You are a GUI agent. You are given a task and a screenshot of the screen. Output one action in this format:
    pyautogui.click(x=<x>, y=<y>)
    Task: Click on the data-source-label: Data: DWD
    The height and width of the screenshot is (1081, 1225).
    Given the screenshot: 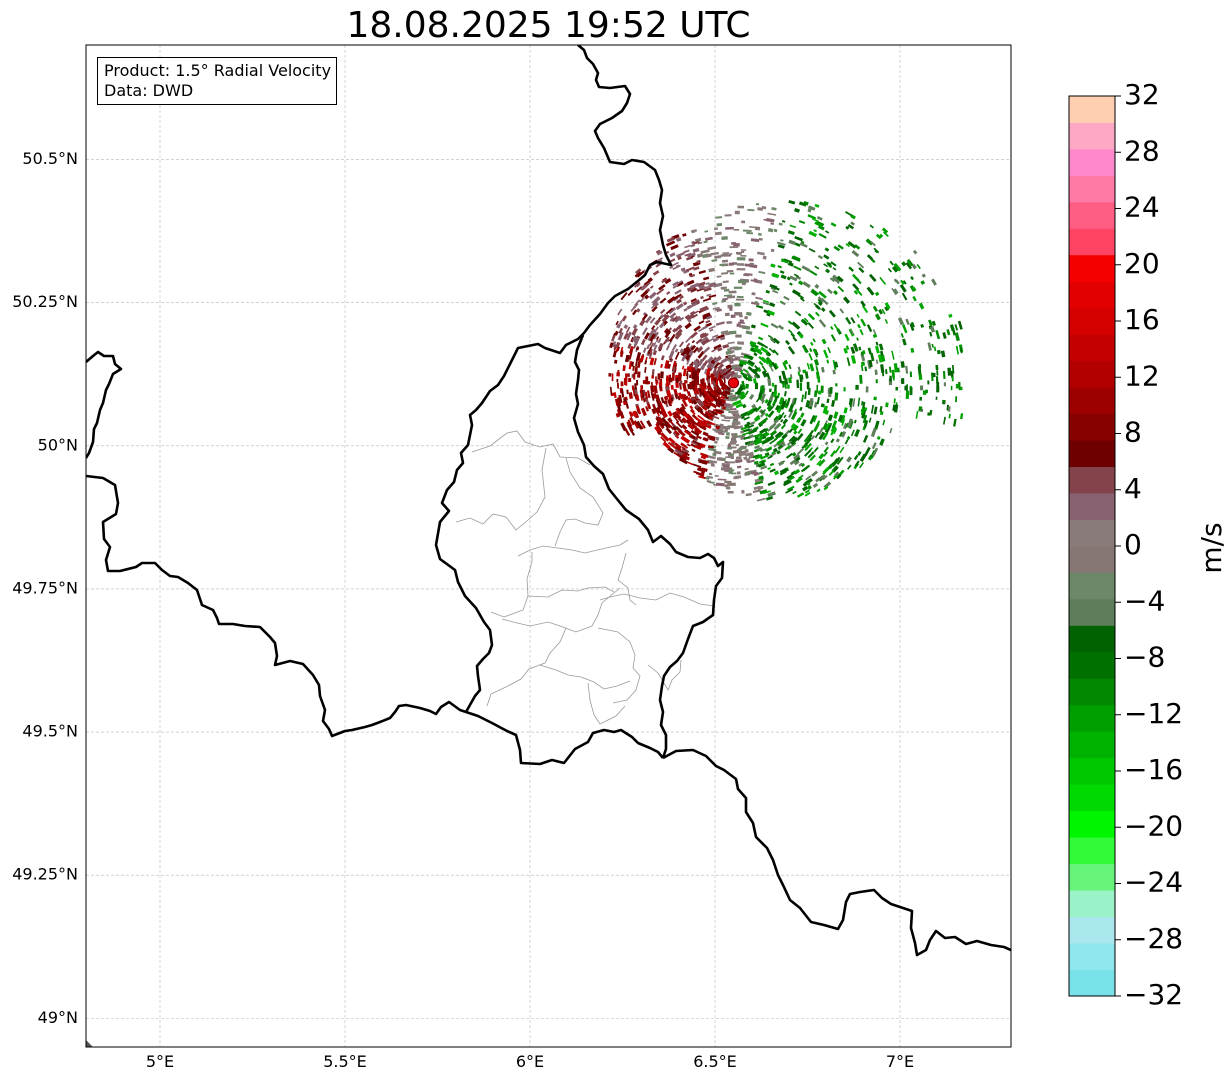 What is the action you would take?
    pyautogui.click(x=149, y=90)
    